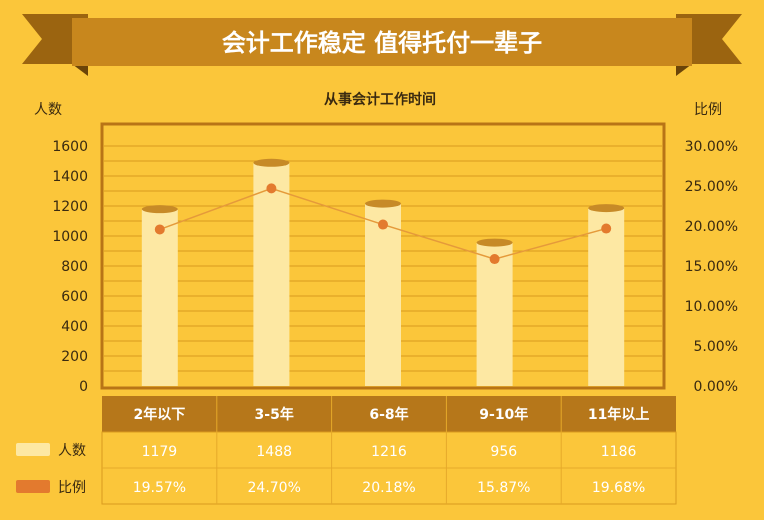  What do you see at coordinates (274, 488) in the screenshot?
I see `ratio-label: 24.70%` at bounding box center [274, 488].